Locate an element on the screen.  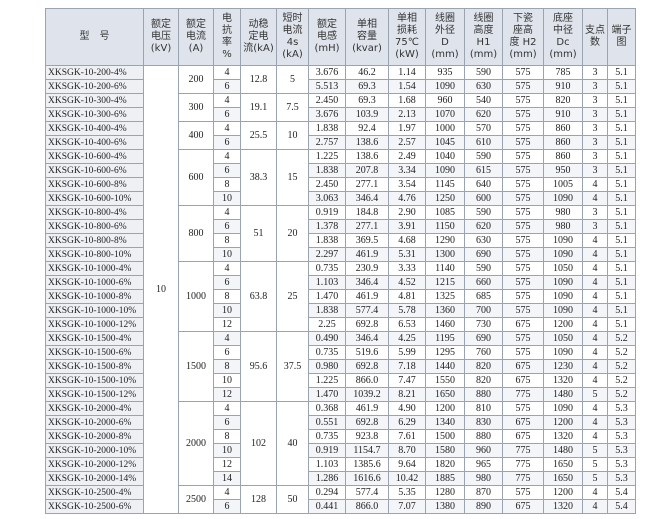
value-cell: 6.53 is located at coordinates (407, 324).